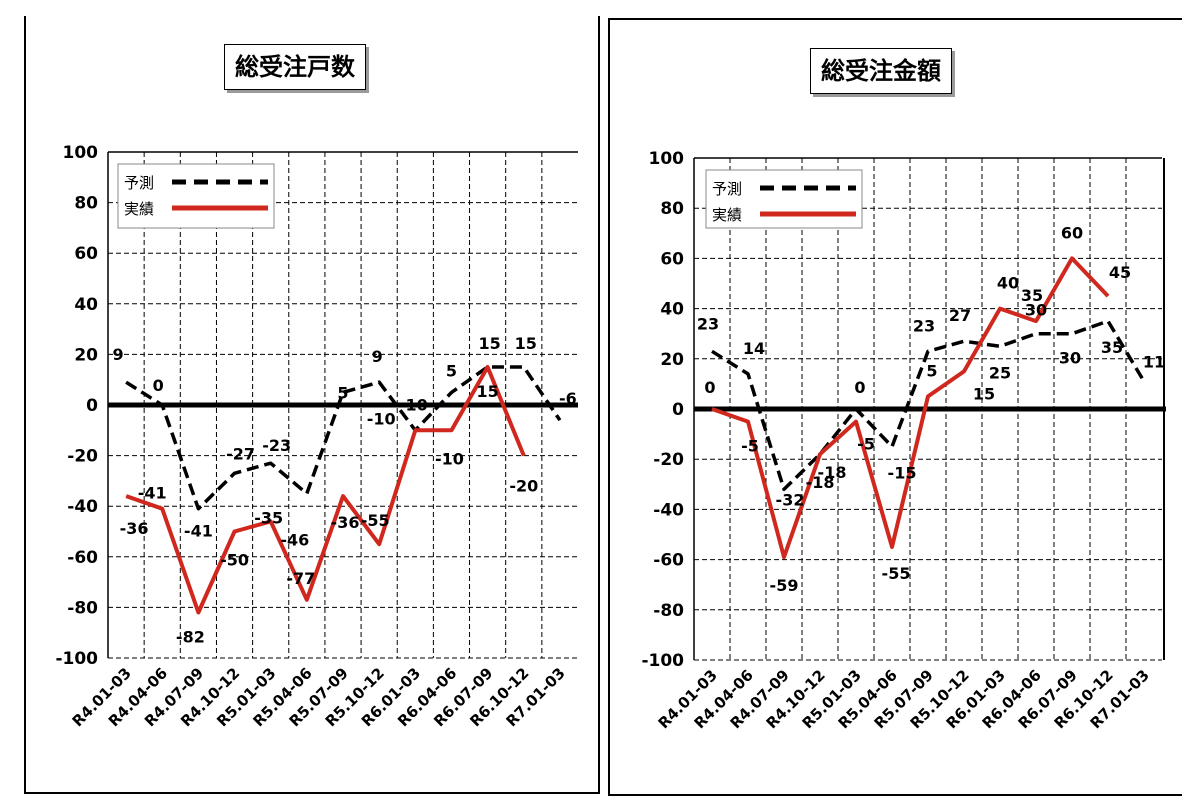  Describe the element at coordinates (902, 473) in the screenshot. I see `data-label: -15` at that location.